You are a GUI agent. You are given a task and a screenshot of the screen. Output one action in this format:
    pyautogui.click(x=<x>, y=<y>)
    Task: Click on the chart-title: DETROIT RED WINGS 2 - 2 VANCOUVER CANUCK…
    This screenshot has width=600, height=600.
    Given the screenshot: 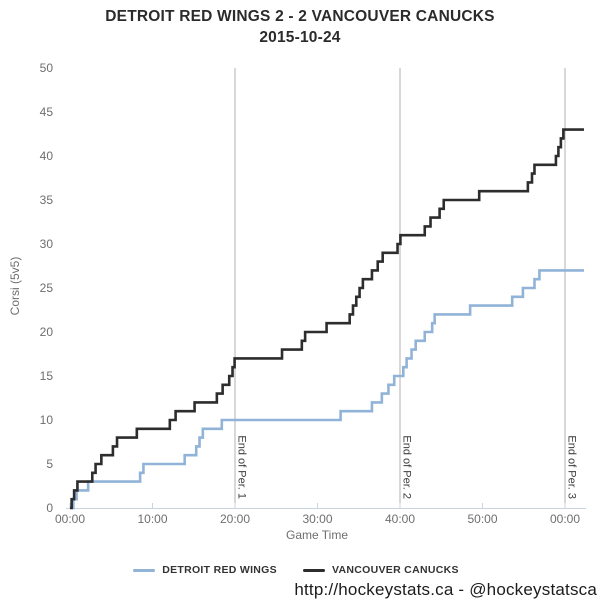 What is the action you would take?
    pyautogui.click(x=300, y=27)
    